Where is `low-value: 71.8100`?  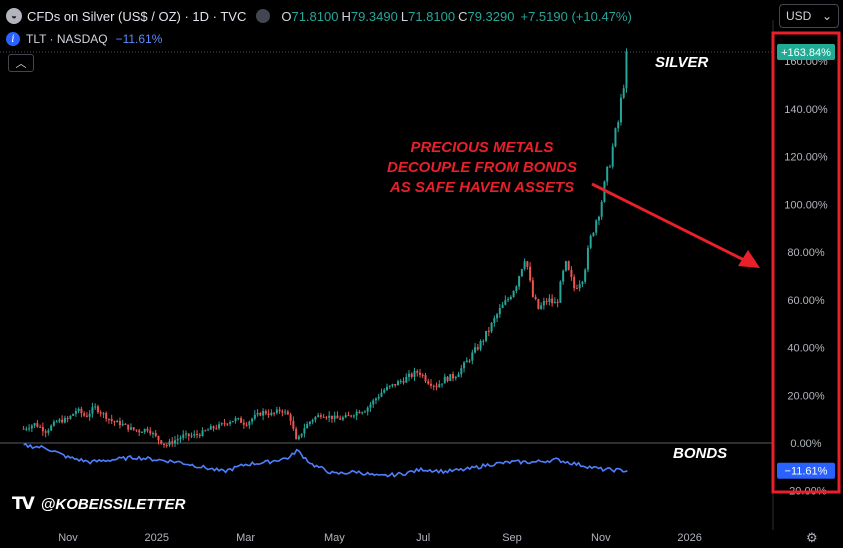
low-value: 71.8100 is located at coordinates (432, 16).